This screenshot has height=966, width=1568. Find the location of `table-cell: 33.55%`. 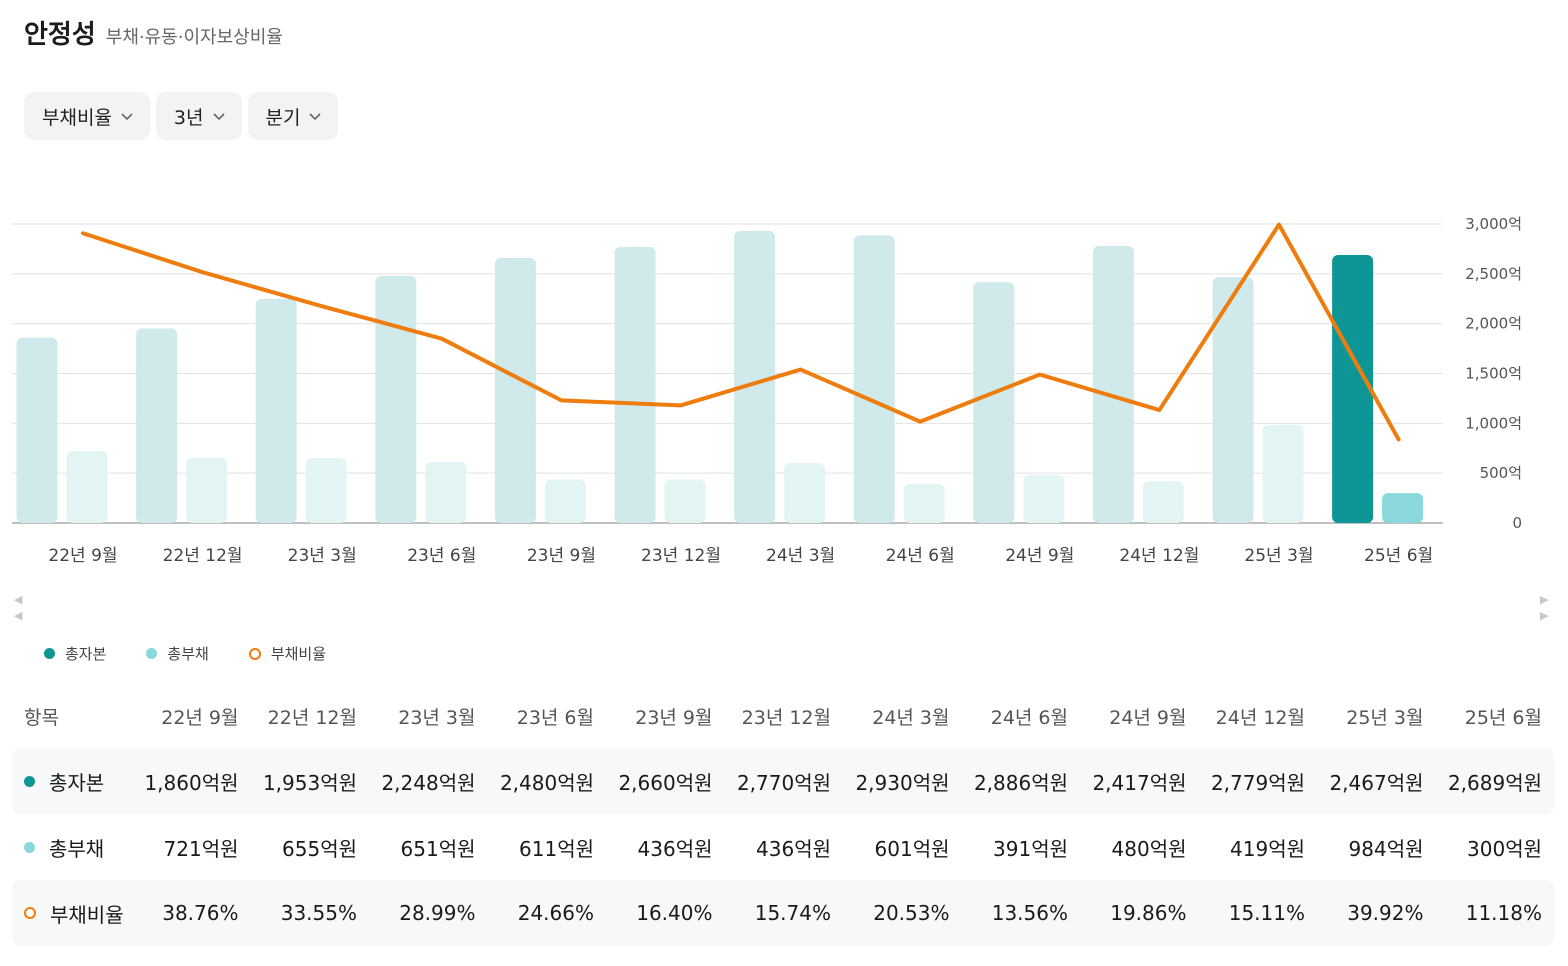

table-cell: 33.55% is located at coordinates (318, 913).